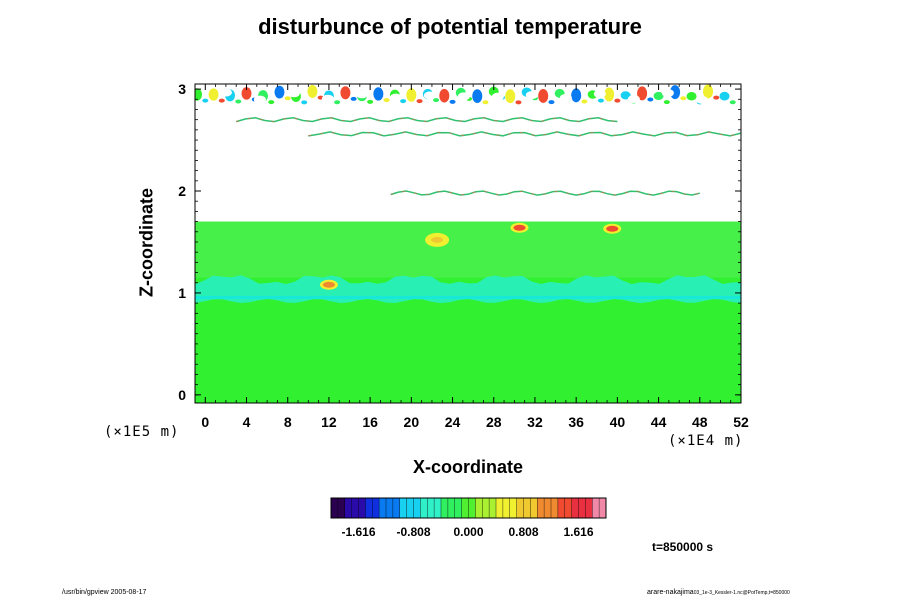 The width and height of the screenshot is (900, 600). Describe the element at coordinates (741, 422) in the screenshot. I see `x-tick-label: 52` at that location.